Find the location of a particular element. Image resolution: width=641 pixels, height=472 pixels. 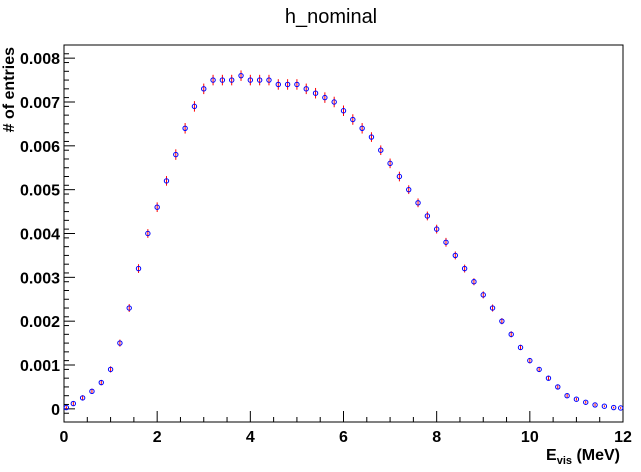

y-tick-label: 0.003 is located at coordinates (40, 278).